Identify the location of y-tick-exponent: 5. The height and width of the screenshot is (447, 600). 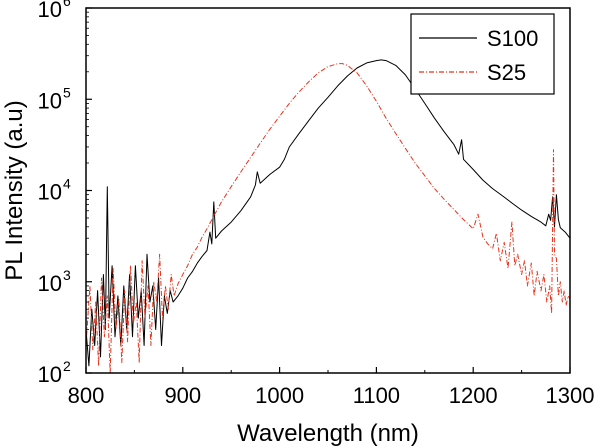
(67, 92).